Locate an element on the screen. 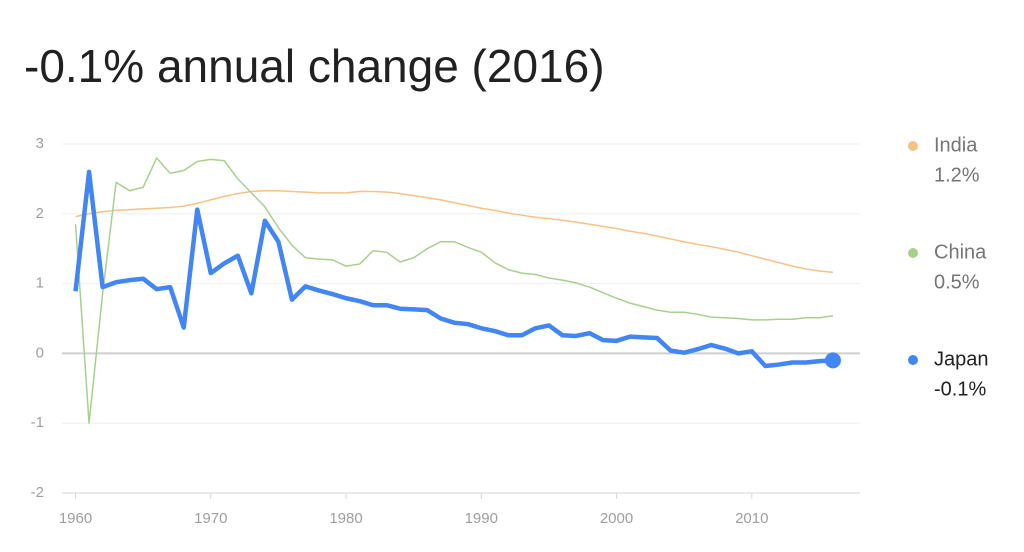  x-tick-label: 1960 is located at coordinates (75, 518).